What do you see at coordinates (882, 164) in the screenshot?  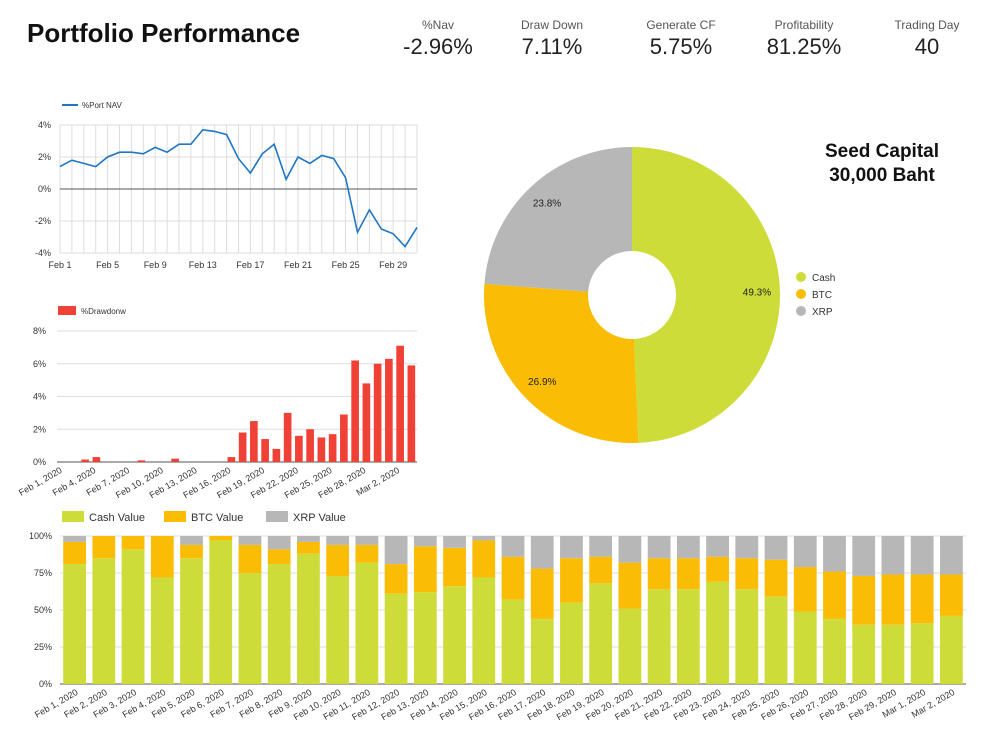 I see `seed-capital: Seed Capital 30,000 Baht` at bounding box center [882, 164].